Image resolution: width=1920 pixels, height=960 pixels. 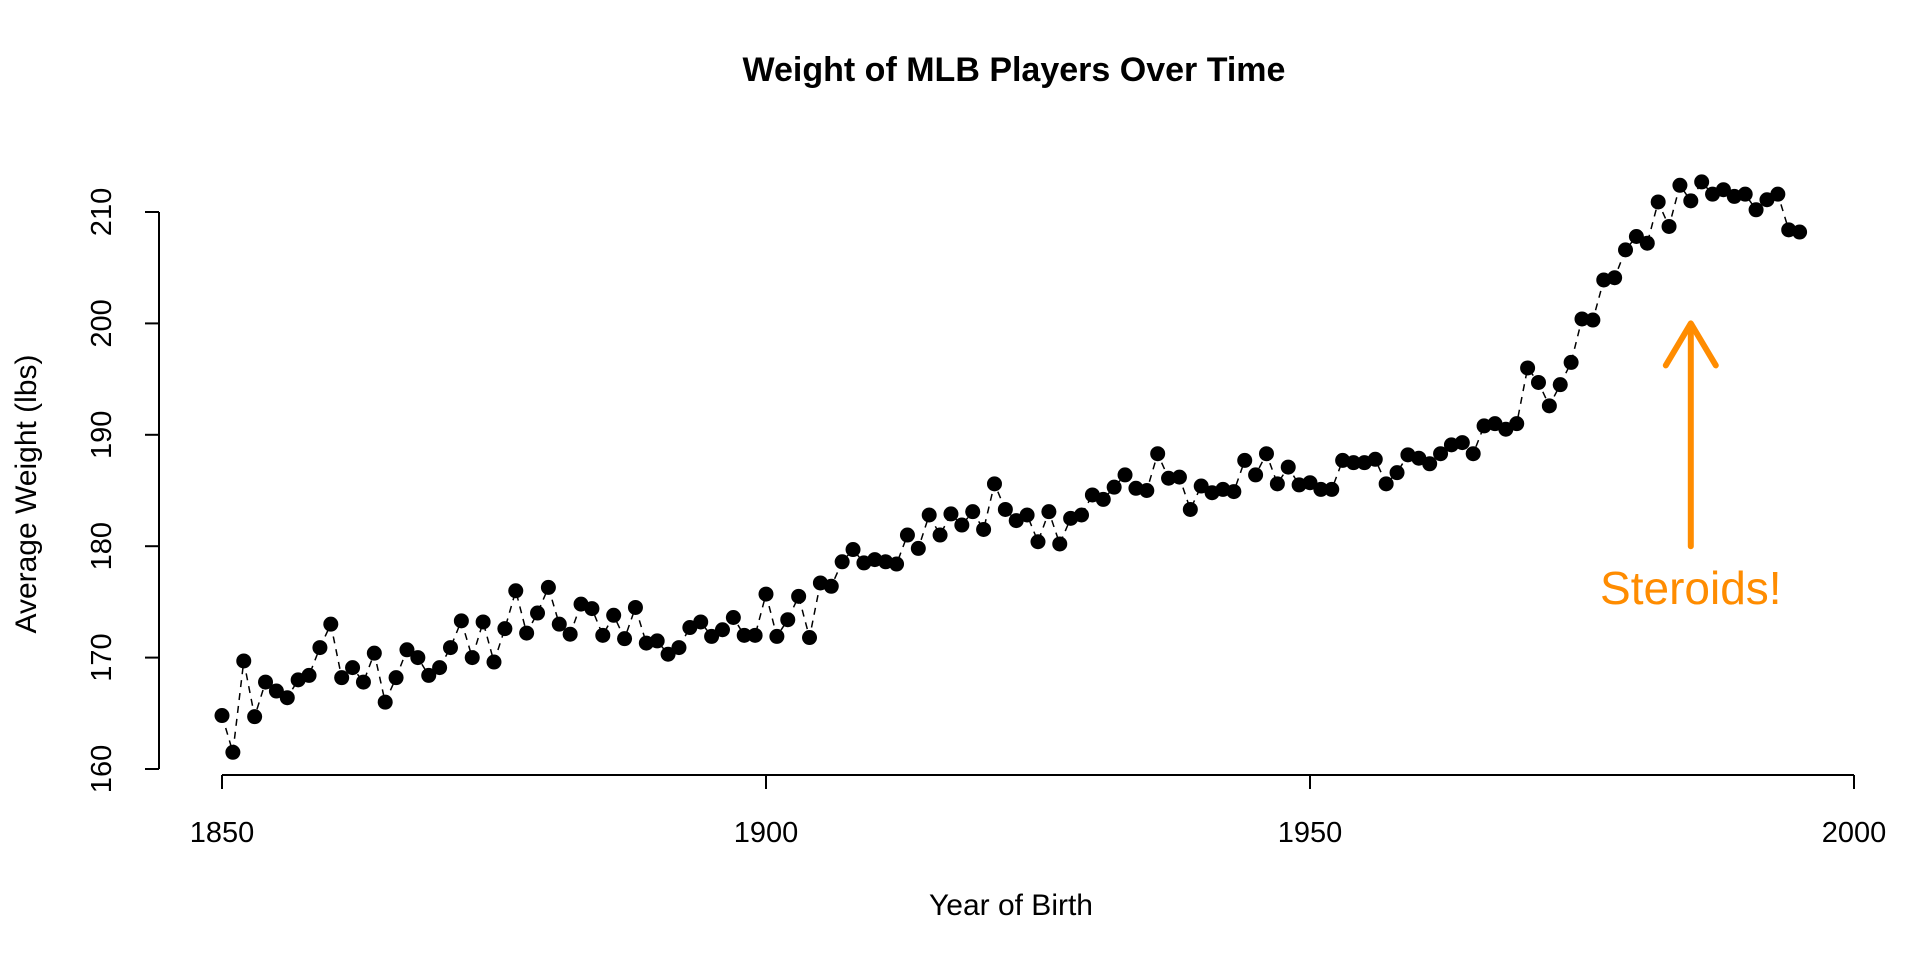 I want to click on y-axis-label: Average Weight (lbs), so click(x=26, y=493).